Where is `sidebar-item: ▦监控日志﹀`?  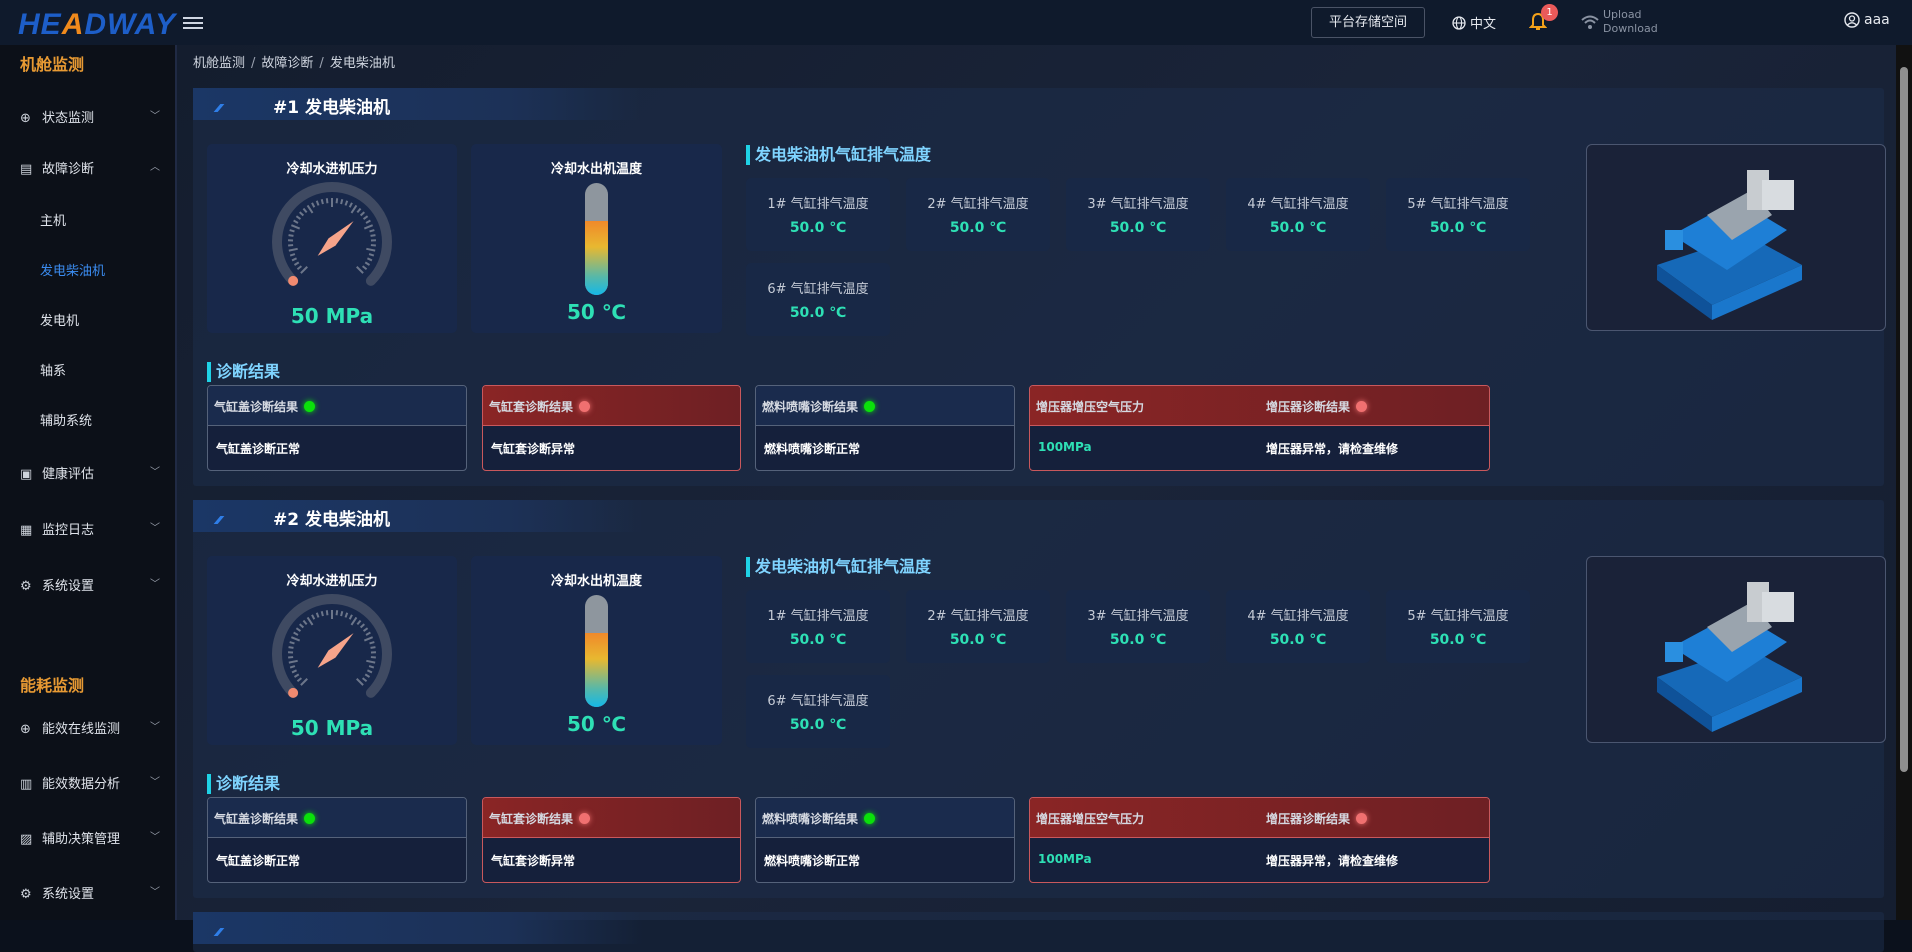
sidebar-item: ▦监控日志﹀ is located at coordinates (90, 528).